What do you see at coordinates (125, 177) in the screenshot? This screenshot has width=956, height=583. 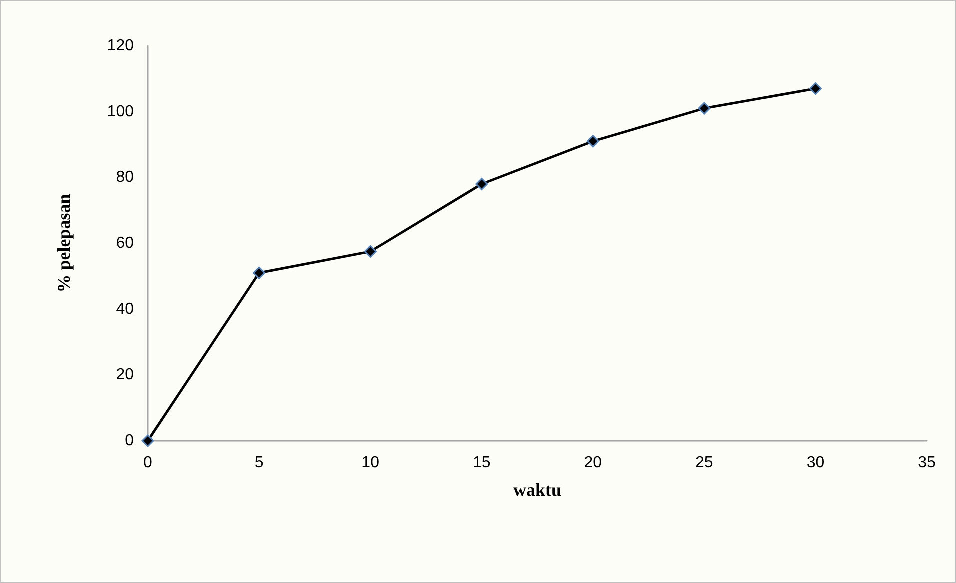 I see `y-tick-label: 80` at bounding box center [125, 177].